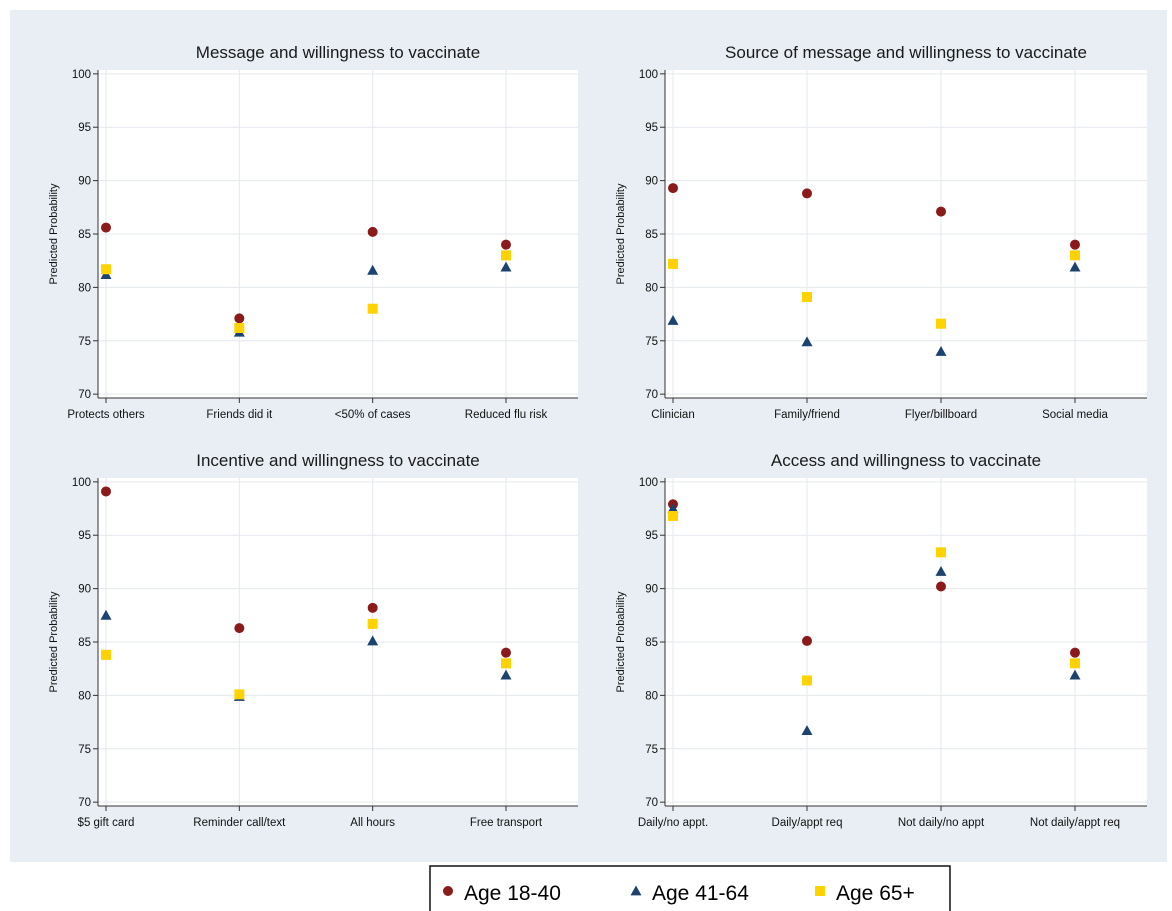  I want to click on x-tick-label: Reminder call/text, so click(239, 823).